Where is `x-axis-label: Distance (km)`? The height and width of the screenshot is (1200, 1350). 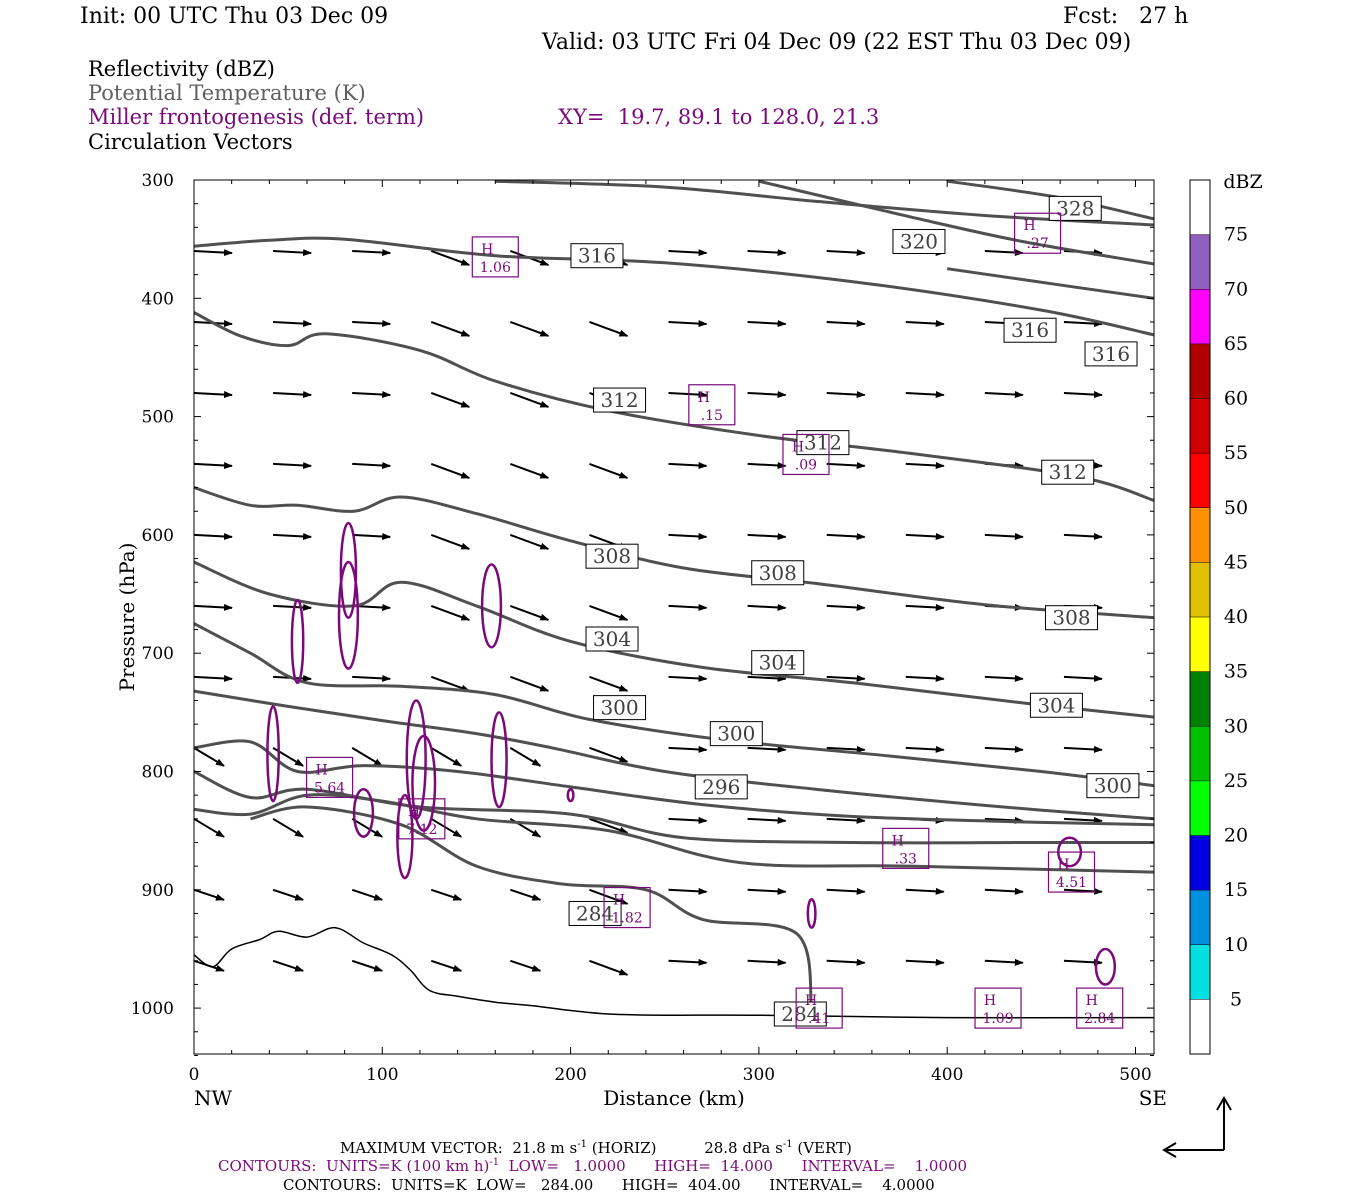
x-axis-label: Distance (km) is located at coordinates (674, 1098).